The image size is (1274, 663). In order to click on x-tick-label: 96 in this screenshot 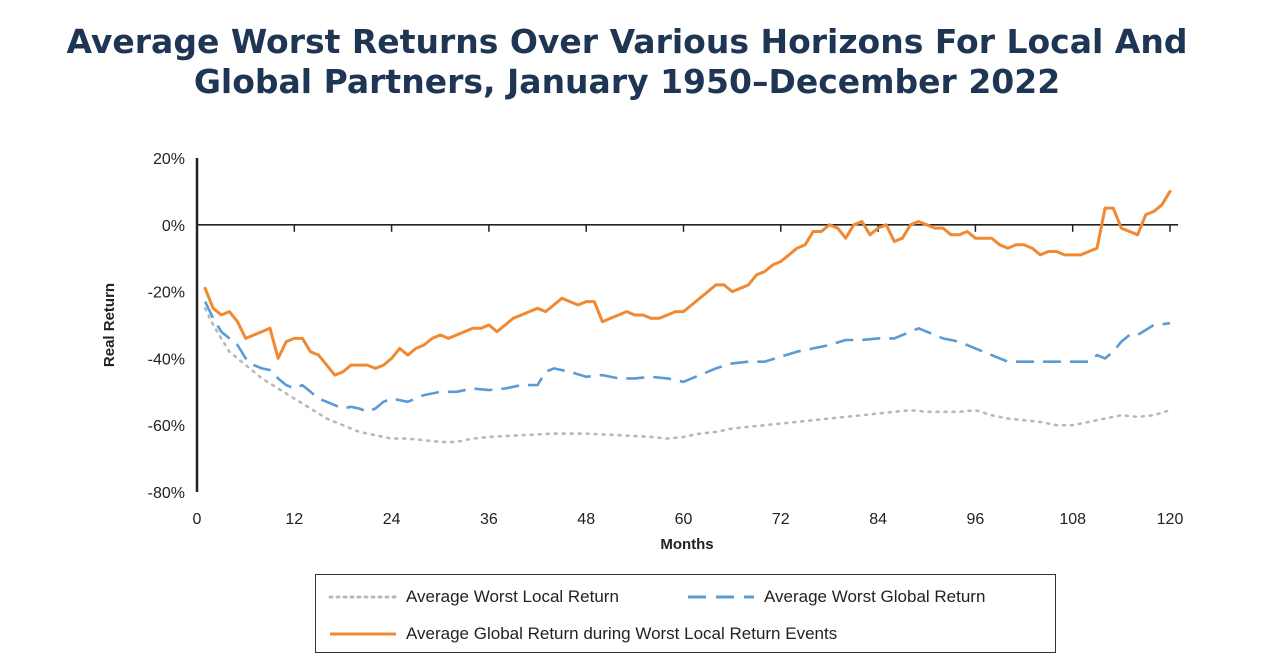, I will do `click(976, 519)`.